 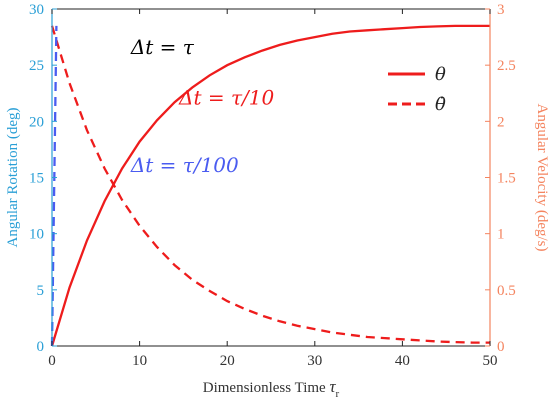 What do you see at coordinates (501, 347) in the screenshot?
I see `y-right-tick-label: 0` at bounding box center [501, 347].